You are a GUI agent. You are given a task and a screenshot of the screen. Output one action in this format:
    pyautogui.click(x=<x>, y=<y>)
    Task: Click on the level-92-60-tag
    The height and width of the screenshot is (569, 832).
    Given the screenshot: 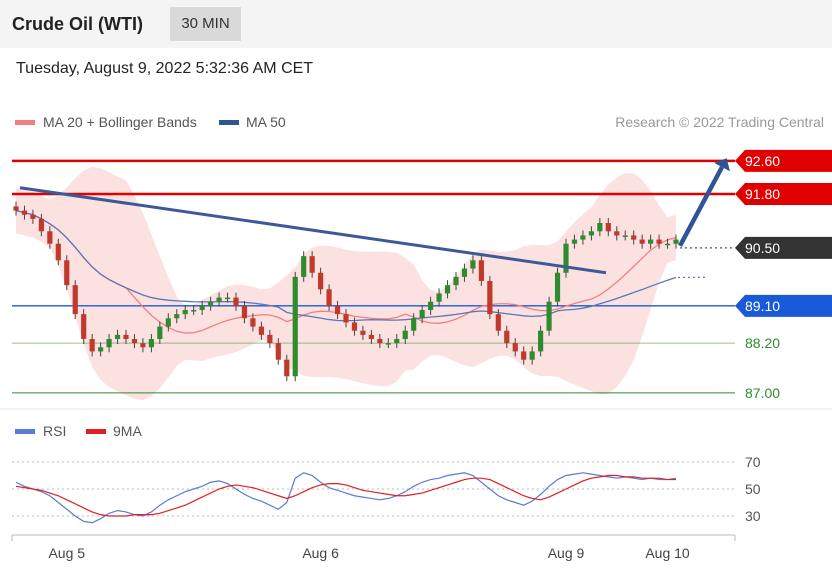 What is the action you would take?
    pyautogui.click(x=783, y=160)
    